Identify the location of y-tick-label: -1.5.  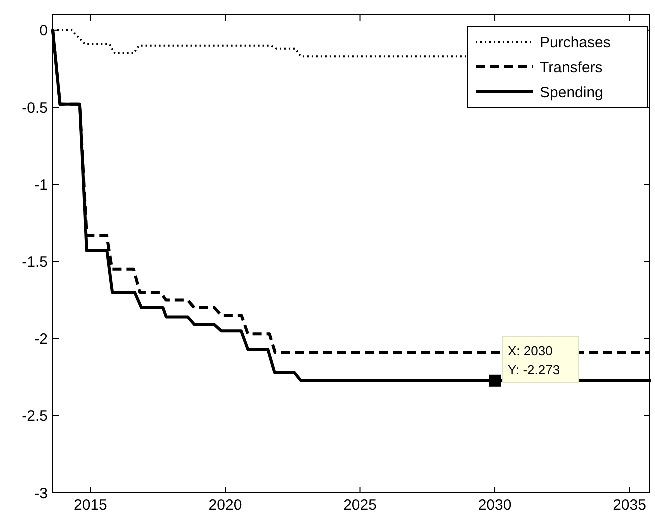
(35, 262).